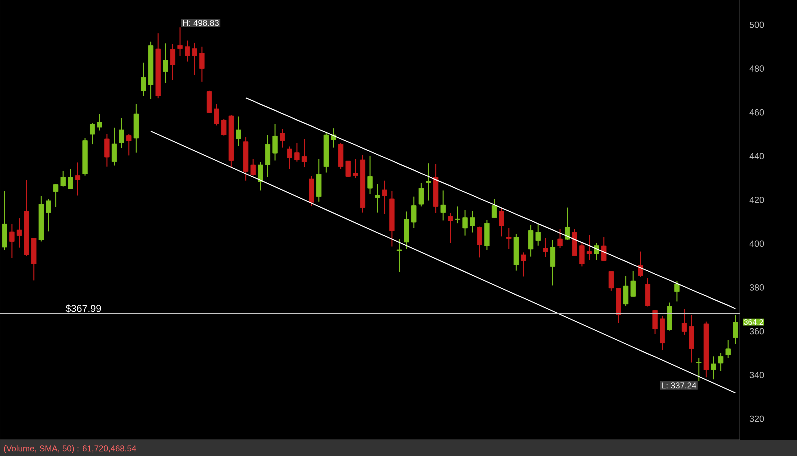  Describe the element at coordinates (84, 308) in the screenshot. I see `ref-line-label: $367.99` at that location.